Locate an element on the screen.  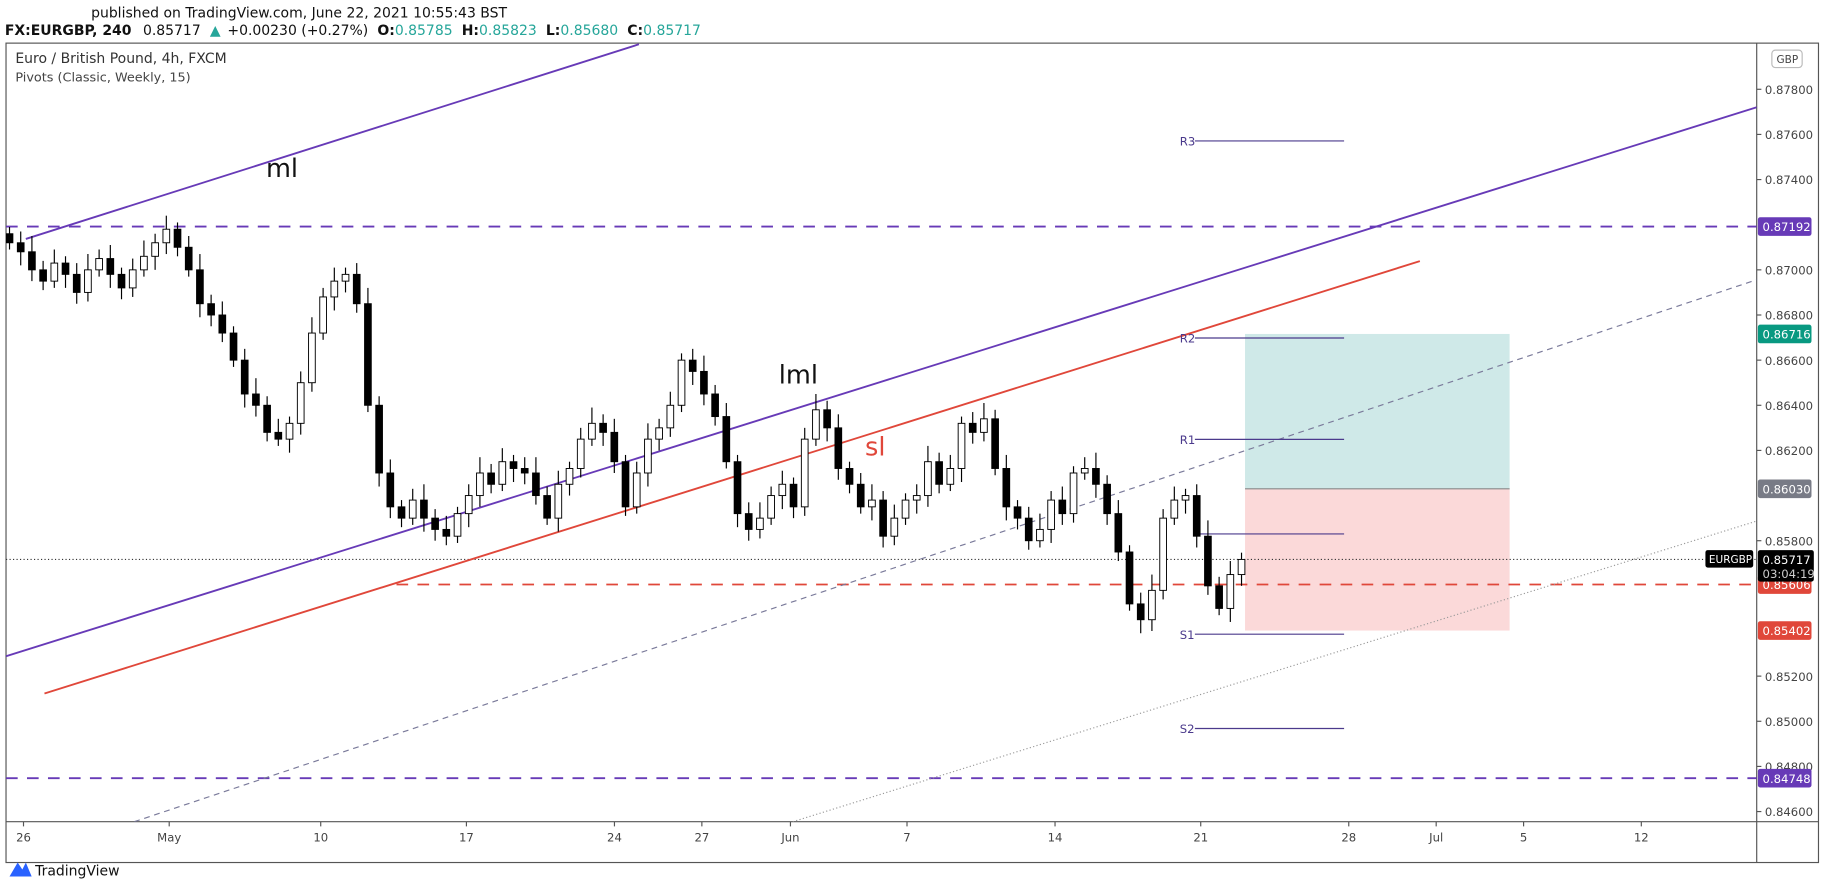
time-axis: 26 May 10 17 24 27 Jun 7 14 21 28 Jul 5 12 is located at coordinates (832, 833).